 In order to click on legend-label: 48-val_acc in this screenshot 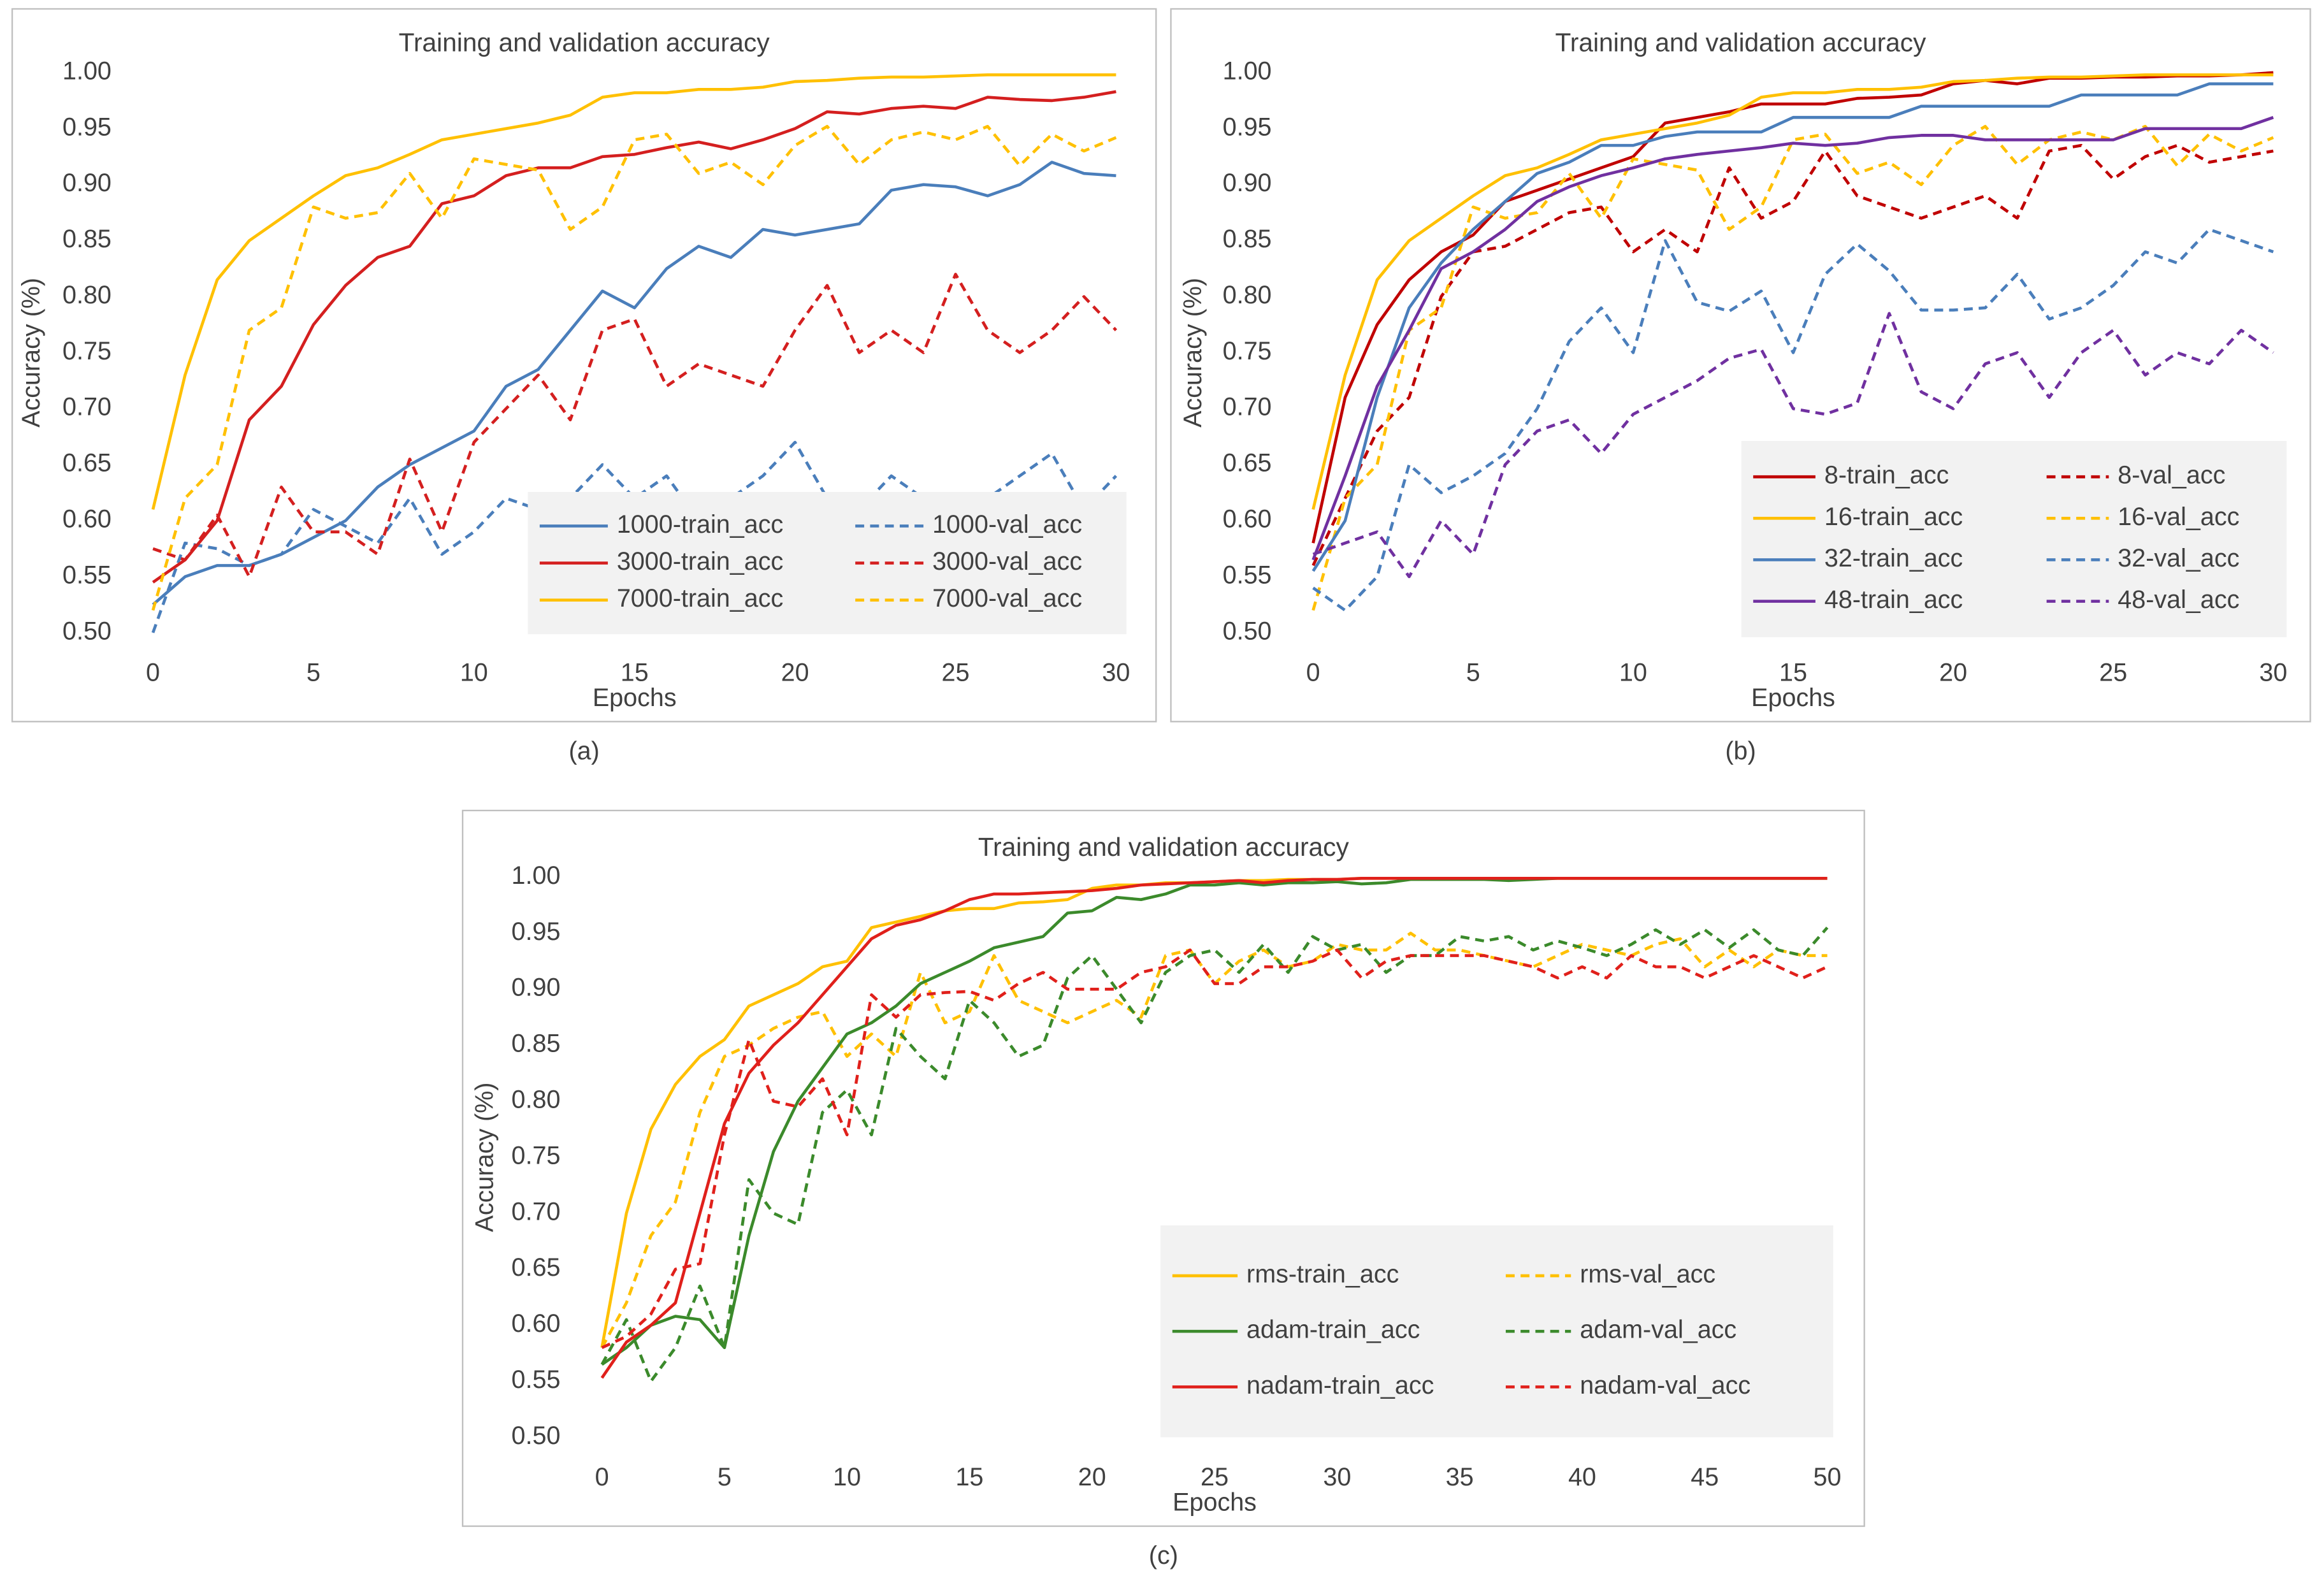, I will do `click(2178, 600)`.